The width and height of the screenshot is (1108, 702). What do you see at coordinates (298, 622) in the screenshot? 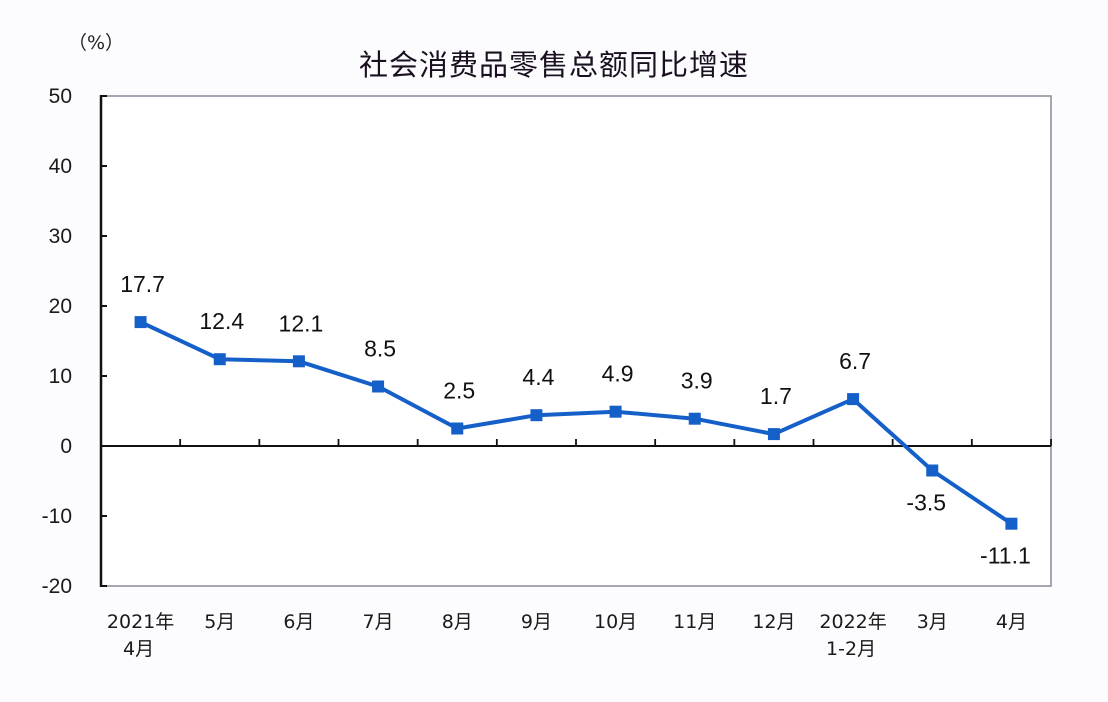
I see `x-tick-label: 6月` at bounding box center [298, 622].